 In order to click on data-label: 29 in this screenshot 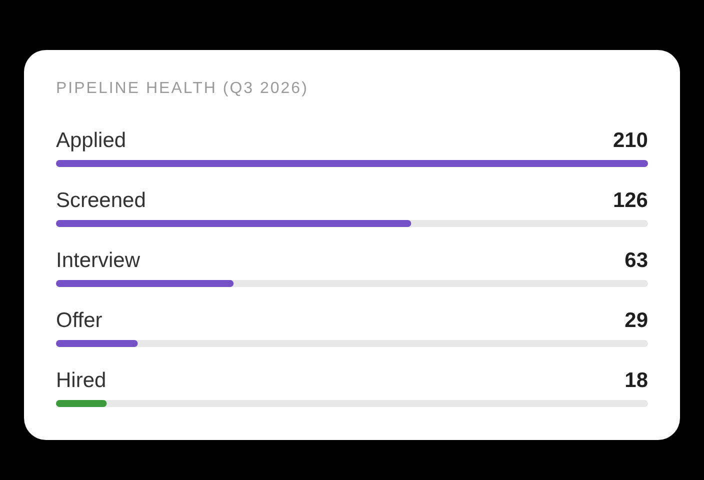, I will do `click(636, 320)`.